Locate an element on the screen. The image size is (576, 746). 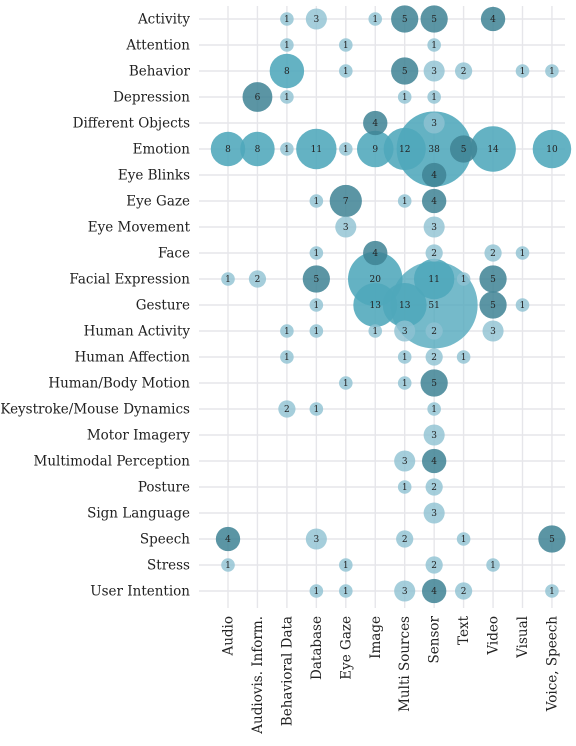
bubble-emotion-multi-sources is located at coordinates (404, 149).